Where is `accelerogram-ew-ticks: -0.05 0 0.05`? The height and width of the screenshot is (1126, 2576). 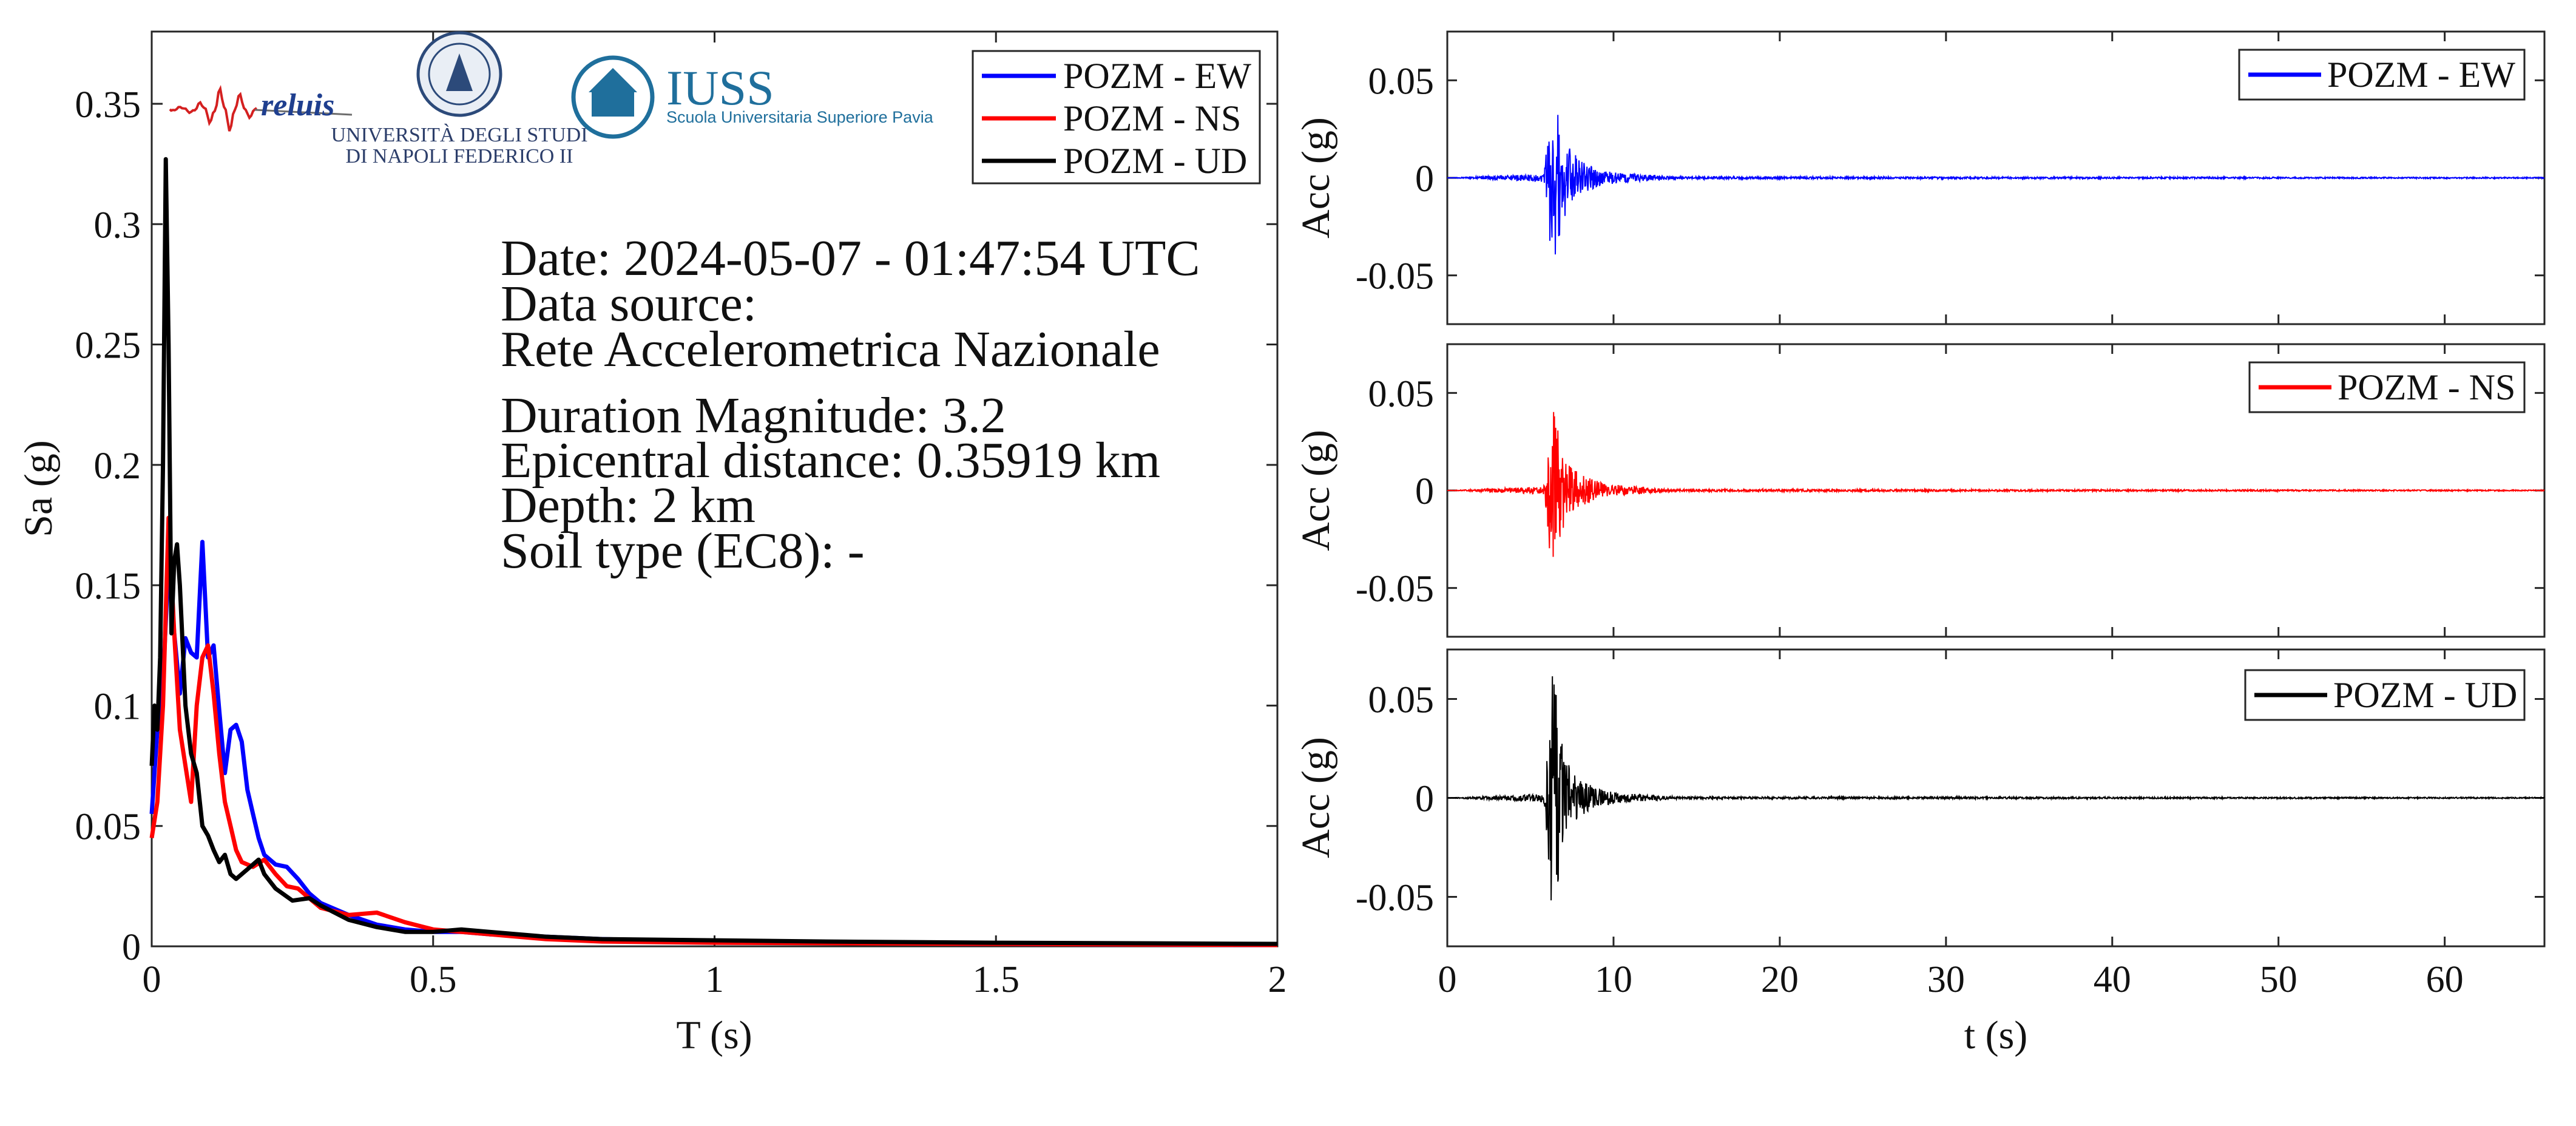
accelerogram-ew-ticks: -0.05 0 0.05 is located at coordinates (1950, 178).